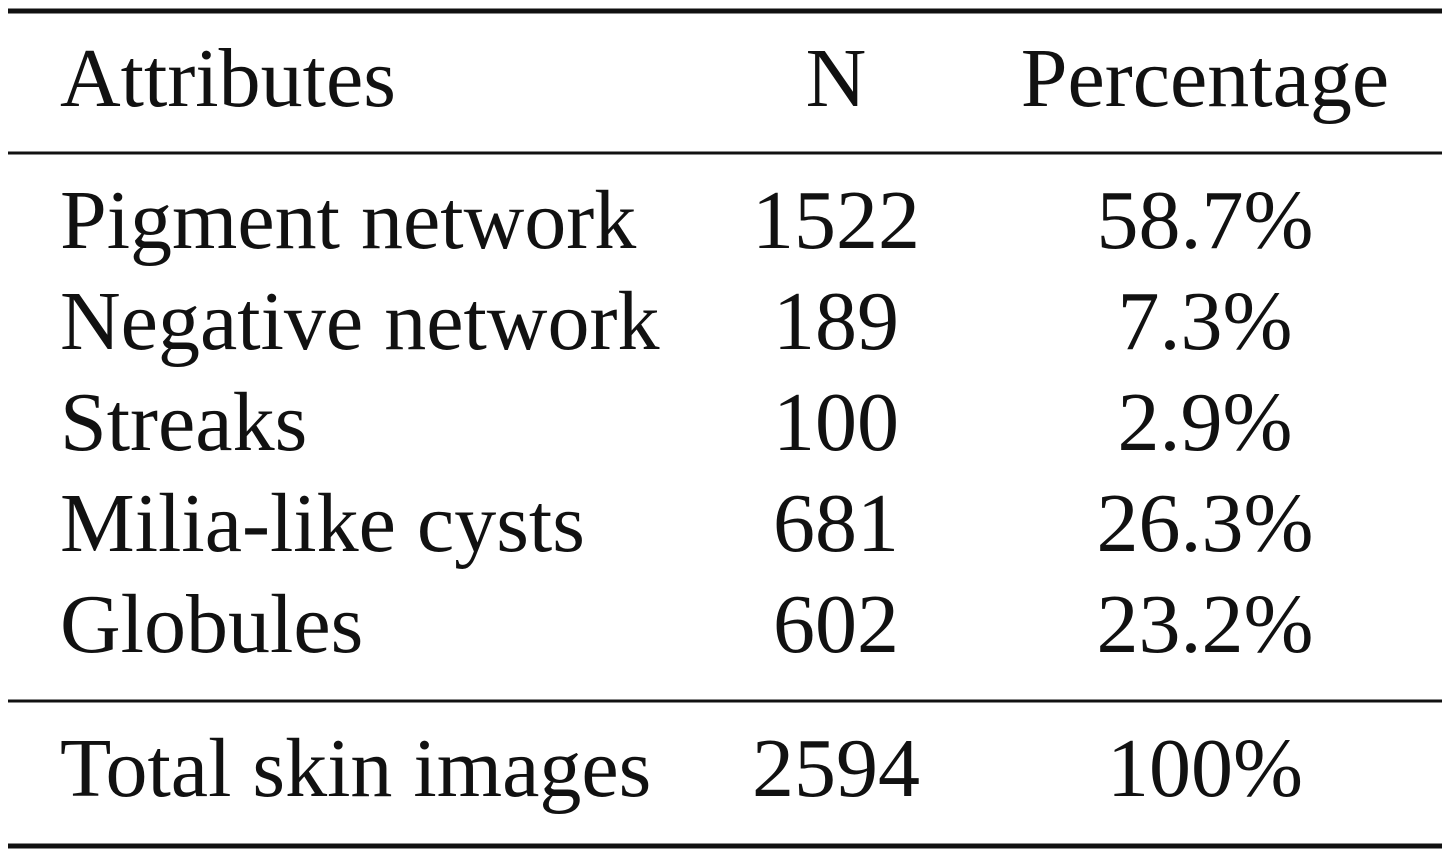 Image resolution: width=1450 pixels, height=860 pixels. What do you see at coordinates (1205, 523) in the screenshot?
I see `cell: 26.3%` at bounding box center [1205, 523].